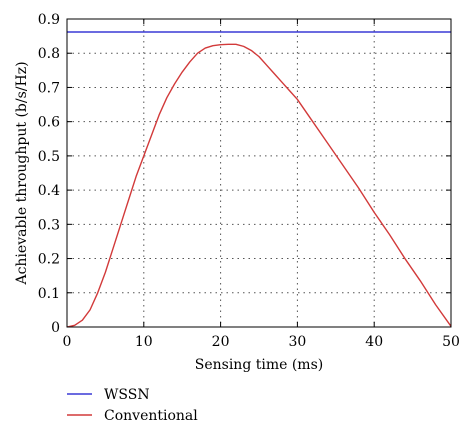 This screenshot has height=443, width=474. Describe the element at coordinates (67, 342) in the screenshot. I see `x-tick-label: 0` at that location.